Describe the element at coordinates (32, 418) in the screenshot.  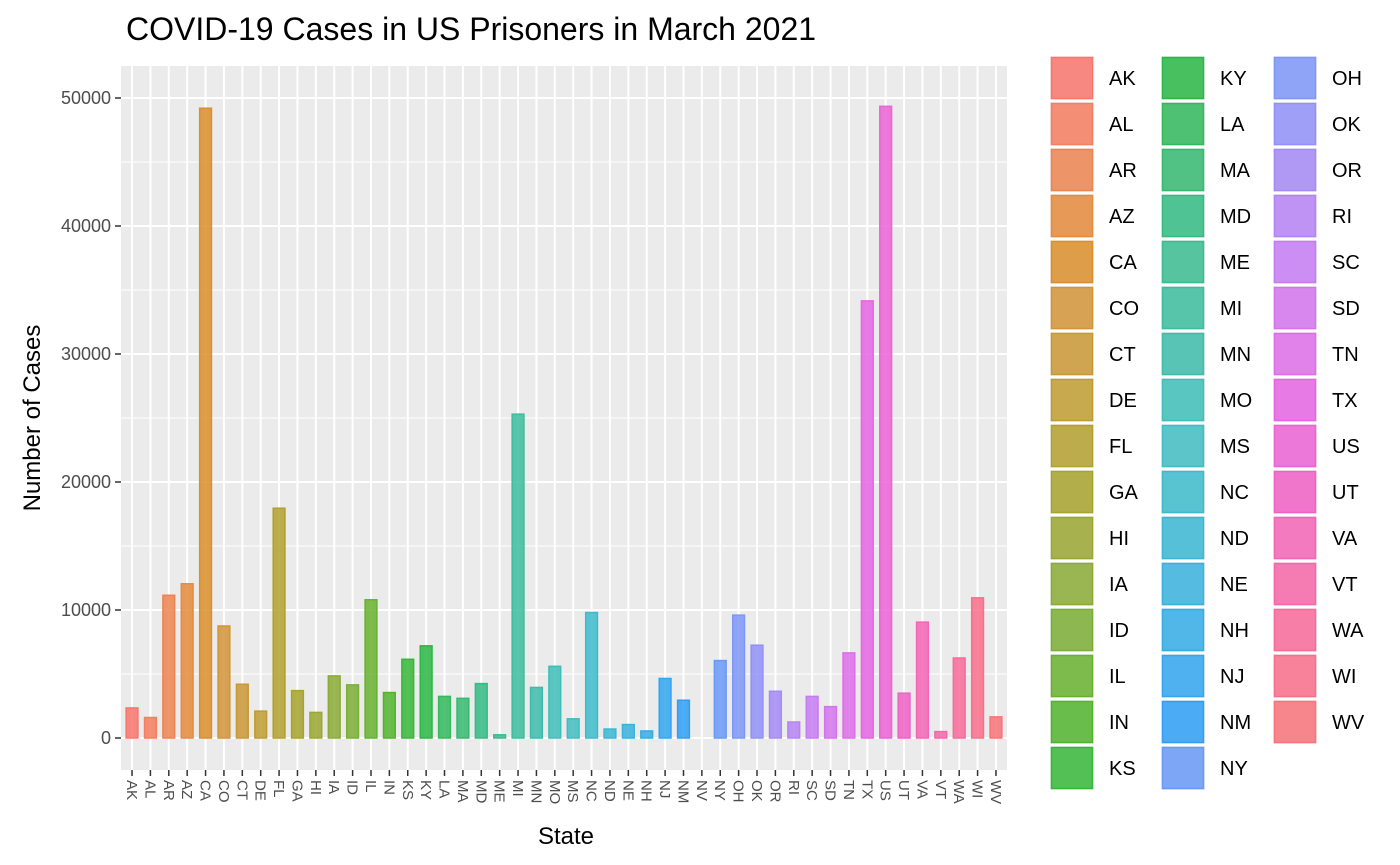
I see `y-axis-title: Number of Cases` at that location.